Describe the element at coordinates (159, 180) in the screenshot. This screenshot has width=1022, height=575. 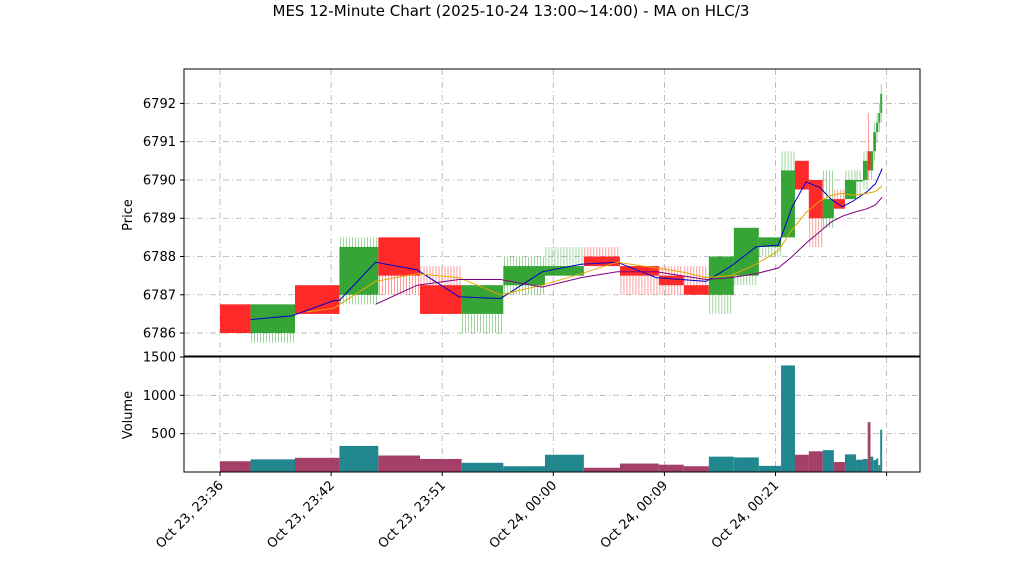
I see `price-tick-label: 6790` at that location.